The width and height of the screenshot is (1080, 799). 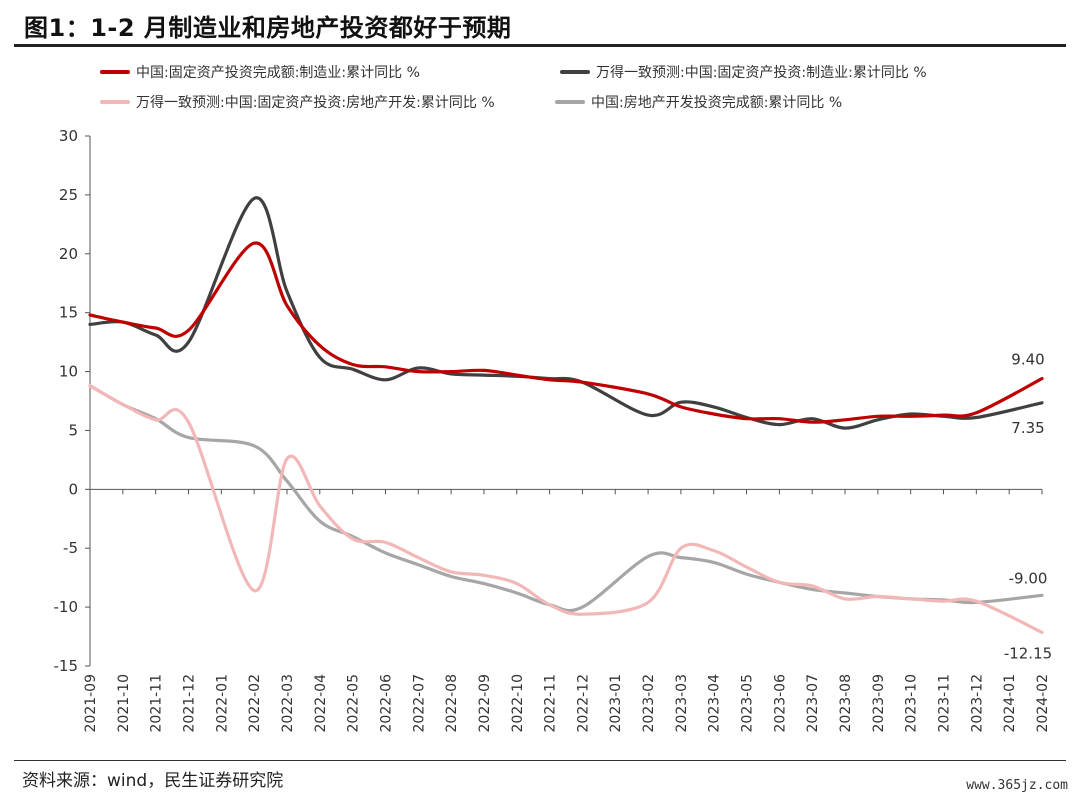 I want to click on x-tick-label-21: 2023-06, so click(x=780, y=703).